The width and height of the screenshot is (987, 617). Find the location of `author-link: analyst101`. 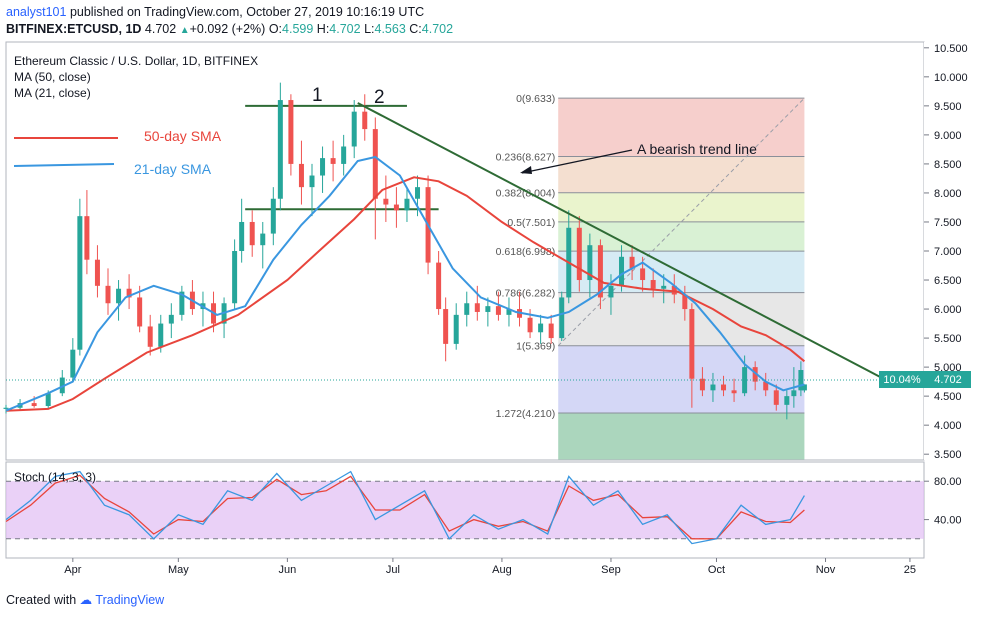

author-link: analyst101 is located at coordinates (36, 12).